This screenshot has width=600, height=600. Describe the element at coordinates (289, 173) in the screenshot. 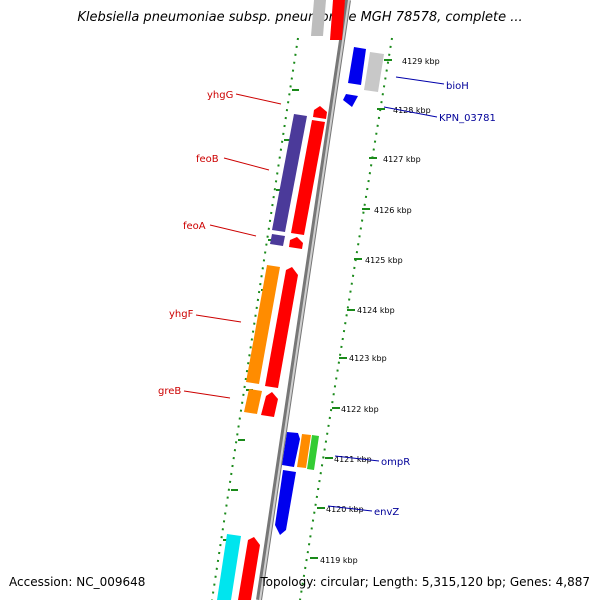

I see `cds-purple-feoB` at that location.